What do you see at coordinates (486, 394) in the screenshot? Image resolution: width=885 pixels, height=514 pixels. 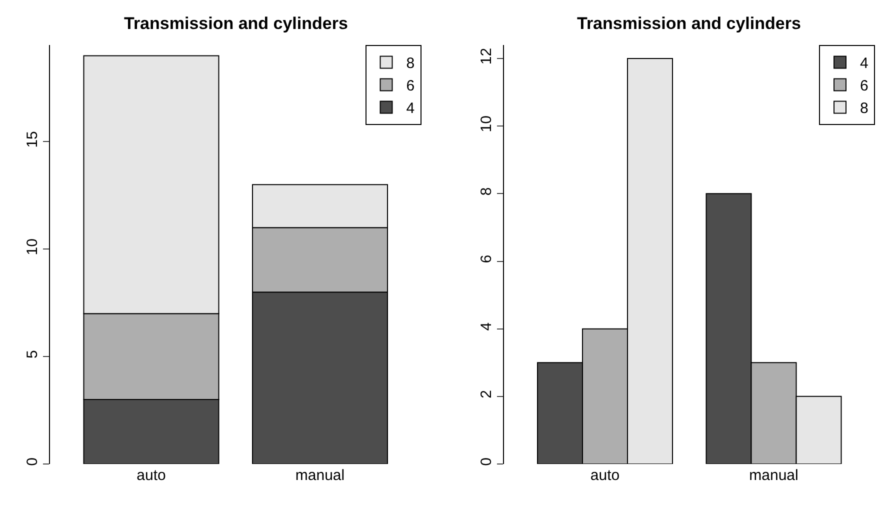 I see `y-tick-label: 2` at bounding box center [486, 394].